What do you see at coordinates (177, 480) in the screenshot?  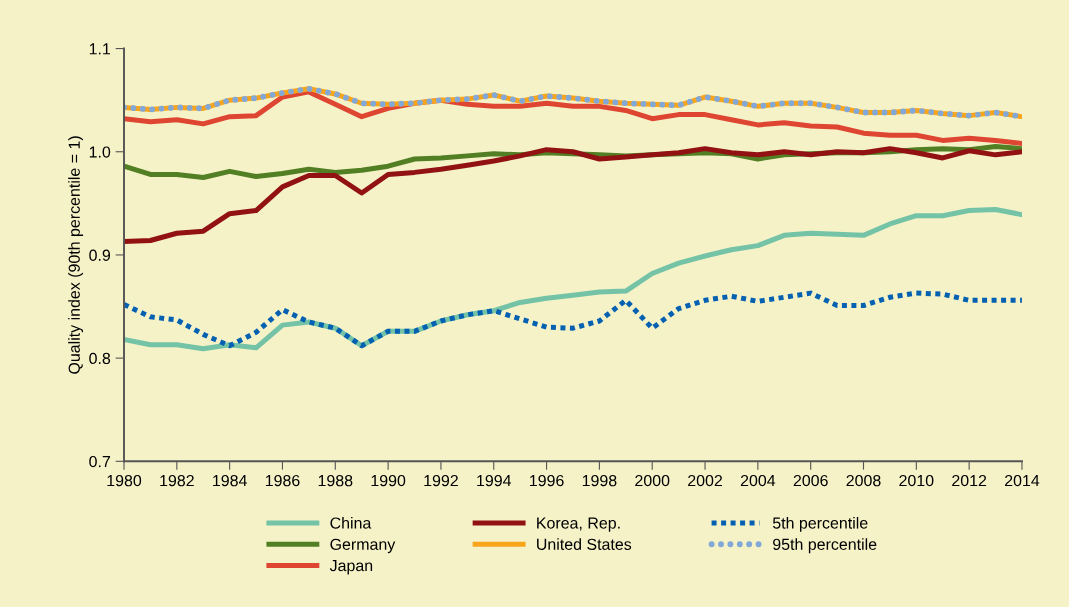 I see `x-tick-label: 1982` at bounding box center [177, 480].